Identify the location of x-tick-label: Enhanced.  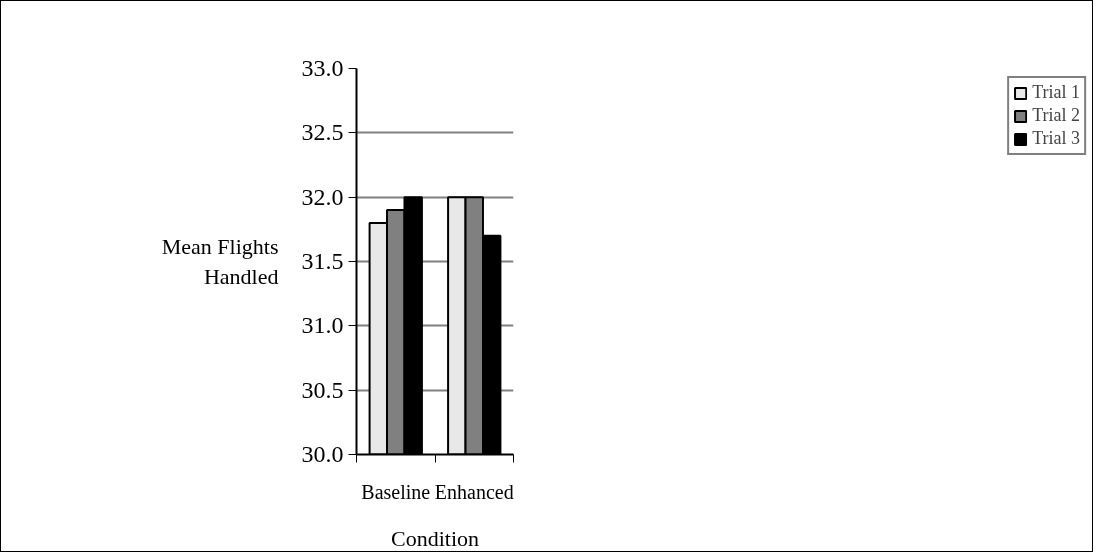
(474, 491).